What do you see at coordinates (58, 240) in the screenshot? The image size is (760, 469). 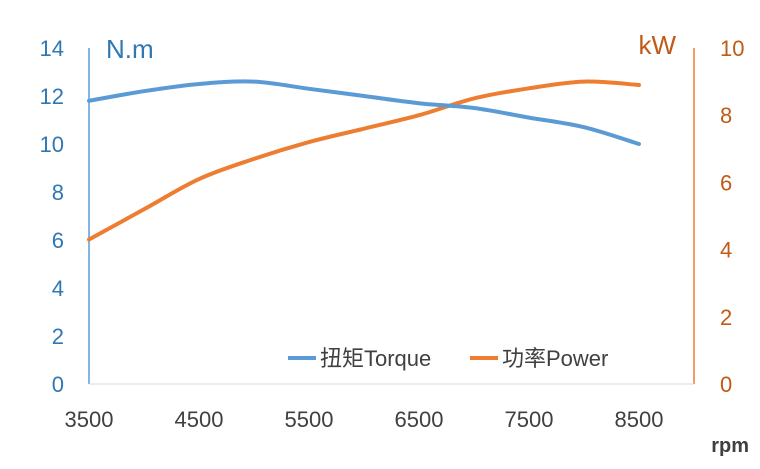 I see `left-y-tick-label: 6` at bounding box center [58, 240].